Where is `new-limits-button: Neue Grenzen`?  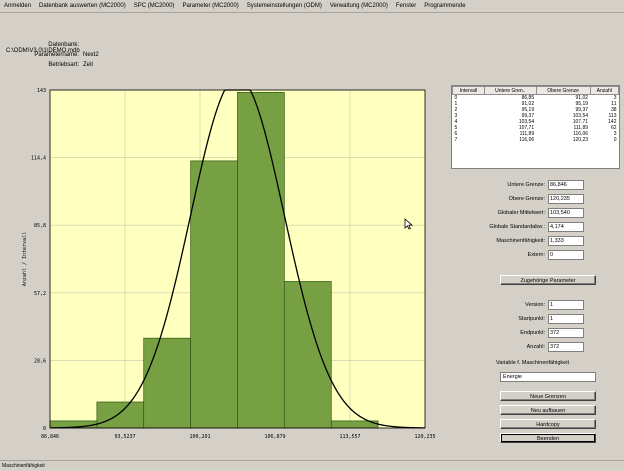
new-limits-button: Neue Grenzen is located at coordinates (548, 396).